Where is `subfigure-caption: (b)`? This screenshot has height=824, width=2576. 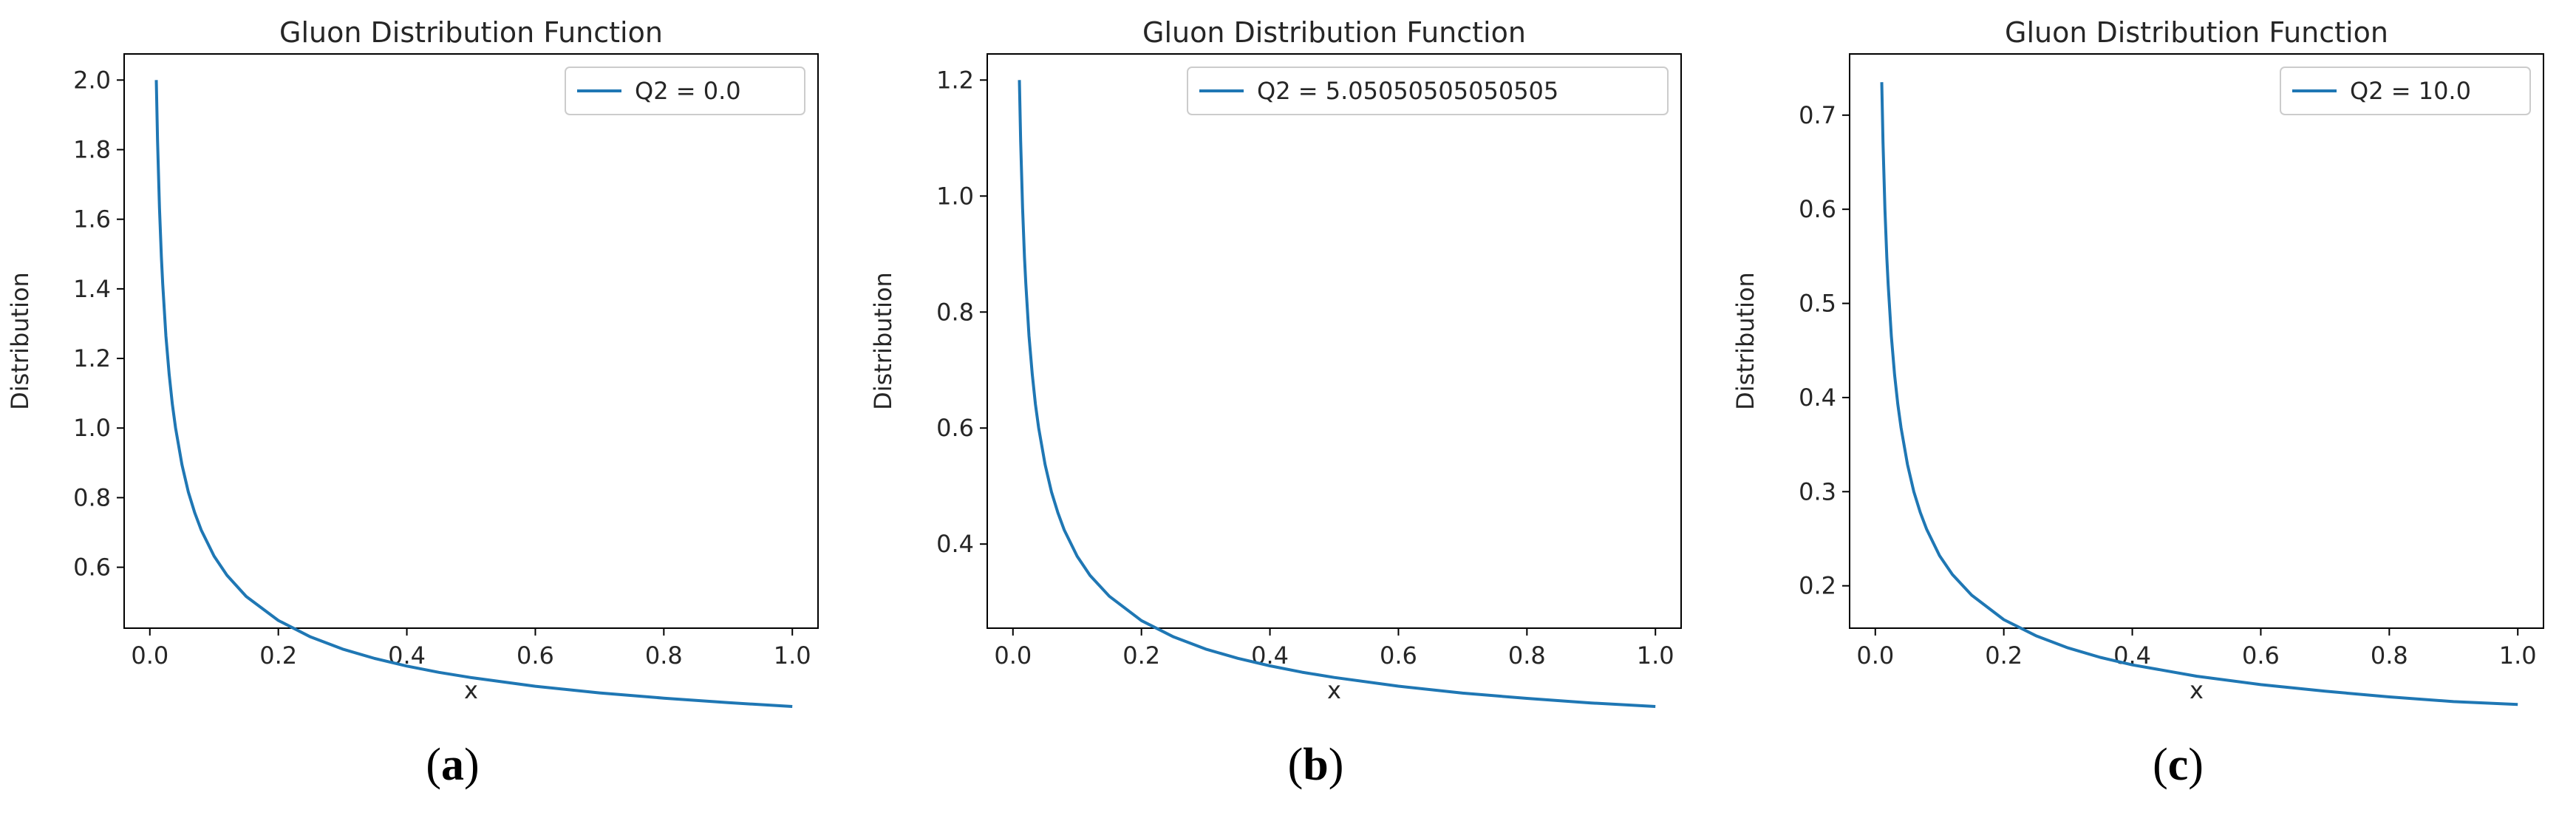
subfigure-caption: (b) is located at coordinates (1316, 765).